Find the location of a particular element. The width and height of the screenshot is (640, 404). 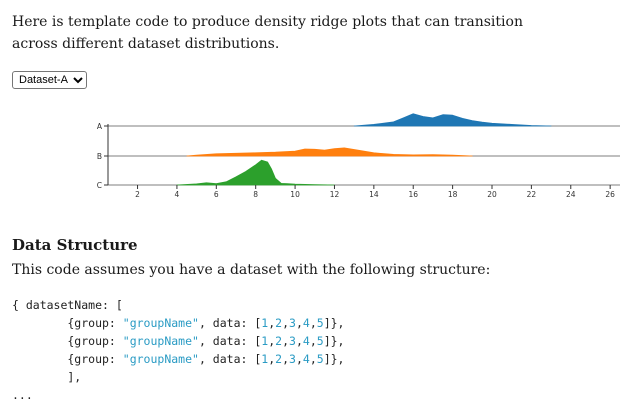

ridge-C is located at coordinates (255, 172).